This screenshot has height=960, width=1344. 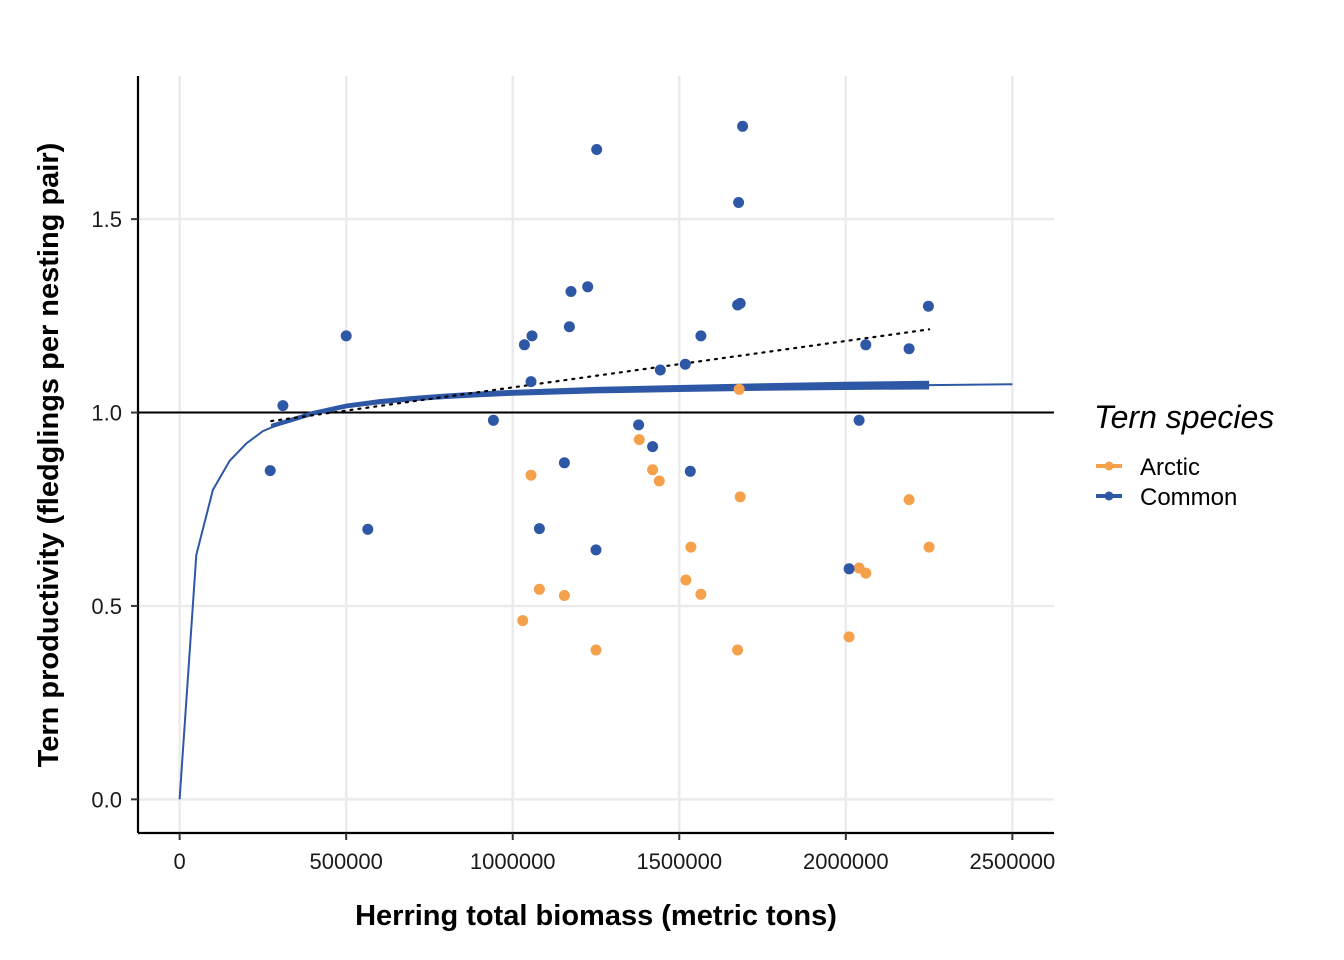 I want to click on legend-label-arctic: Arctic, so click(x=1170, y=467).